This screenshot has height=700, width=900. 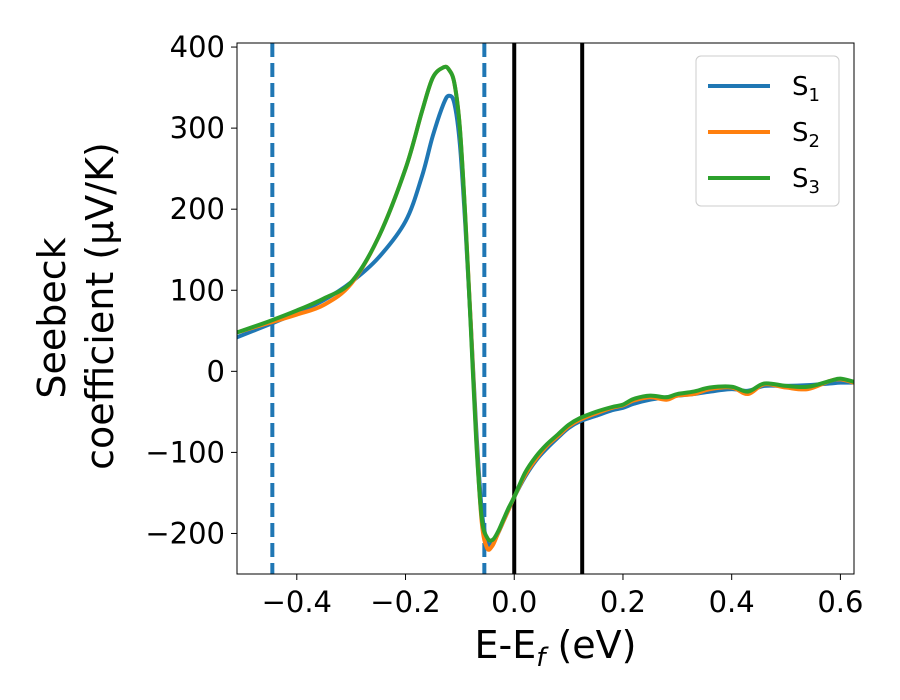 I want to click on x-tick-label: −0.2, so click(x=405, y=602).